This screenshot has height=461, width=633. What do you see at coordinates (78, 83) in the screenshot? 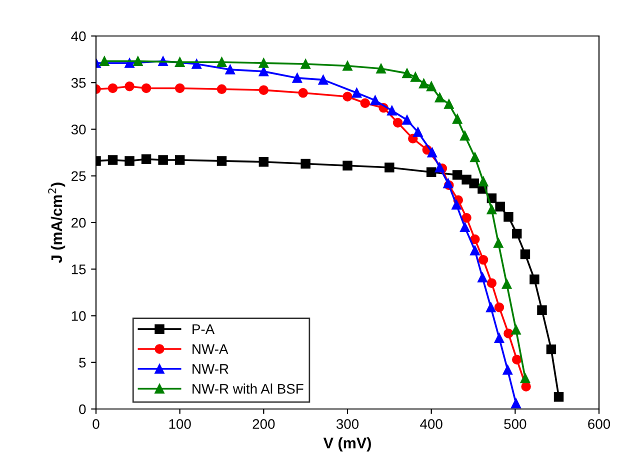
I see `y-tick-label: 35` at bounding box center [78, 83].